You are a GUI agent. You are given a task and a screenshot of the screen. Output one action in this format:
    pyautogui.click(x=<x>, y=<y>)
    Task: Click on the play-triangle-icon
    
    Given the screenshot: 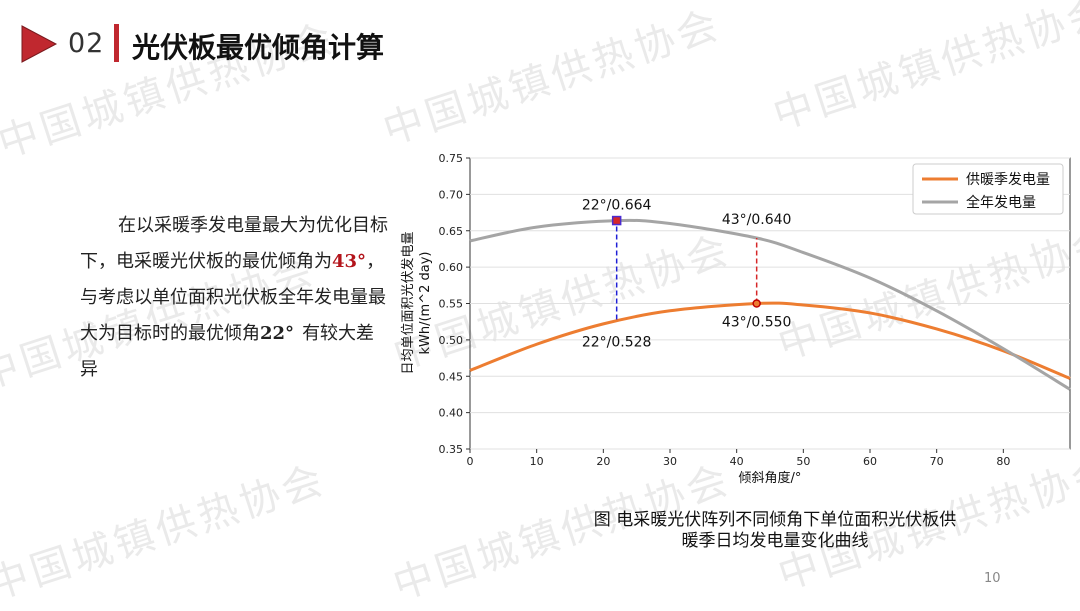 What is the action you would take?
    pyautogui.click(x=39, y=44)
    